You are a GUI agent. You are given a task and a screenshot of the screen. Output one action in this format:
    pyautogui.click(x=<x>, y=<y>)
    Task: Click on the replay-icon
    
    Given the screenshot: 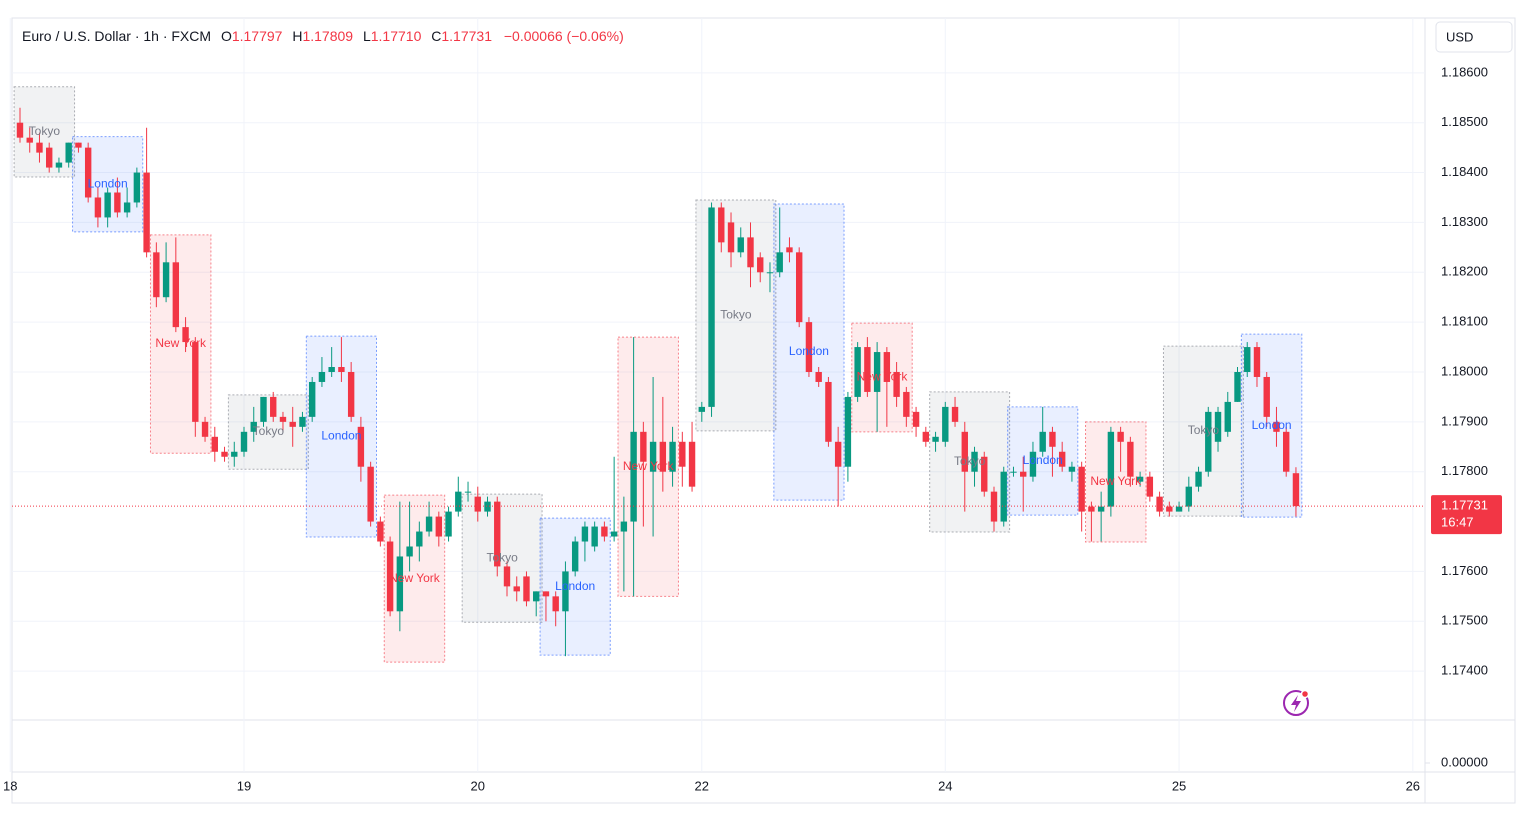 What is the action you would take?
    pyautogui.click(x=1296, y=702)
    